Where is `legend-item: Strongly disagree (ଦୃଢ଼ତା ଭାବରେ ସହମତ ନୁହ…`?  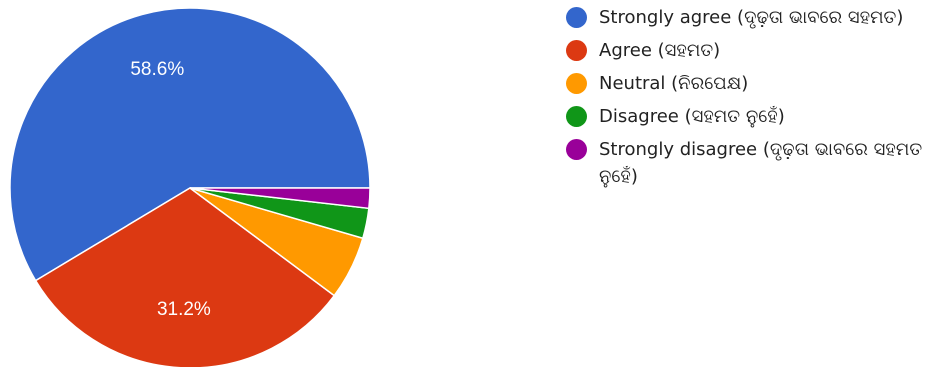
legend-item: Strongly disagree (ଦୃଢ଼ତା ଭାବରେ ସହମତ ନୁହ… is located at coordinates (748, 163).